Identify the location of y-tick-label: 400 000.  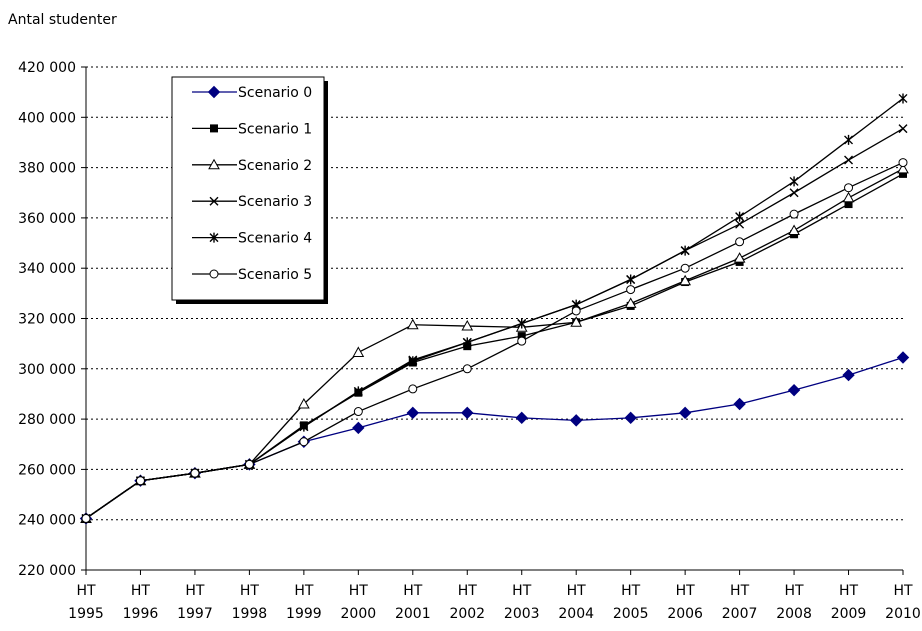
(47, 118).